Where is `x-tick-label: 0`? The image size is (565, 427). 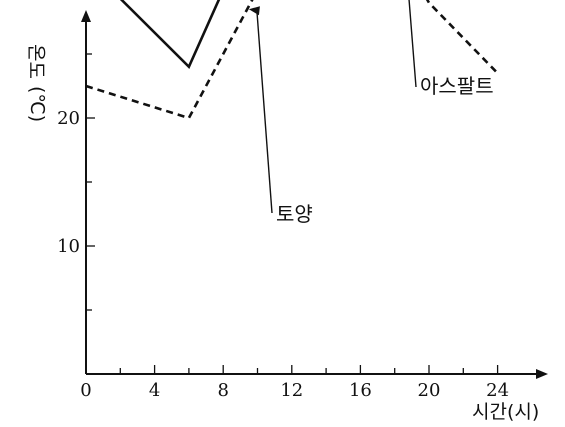
x-tick-label: 0 is located at coordinates (85, 390).